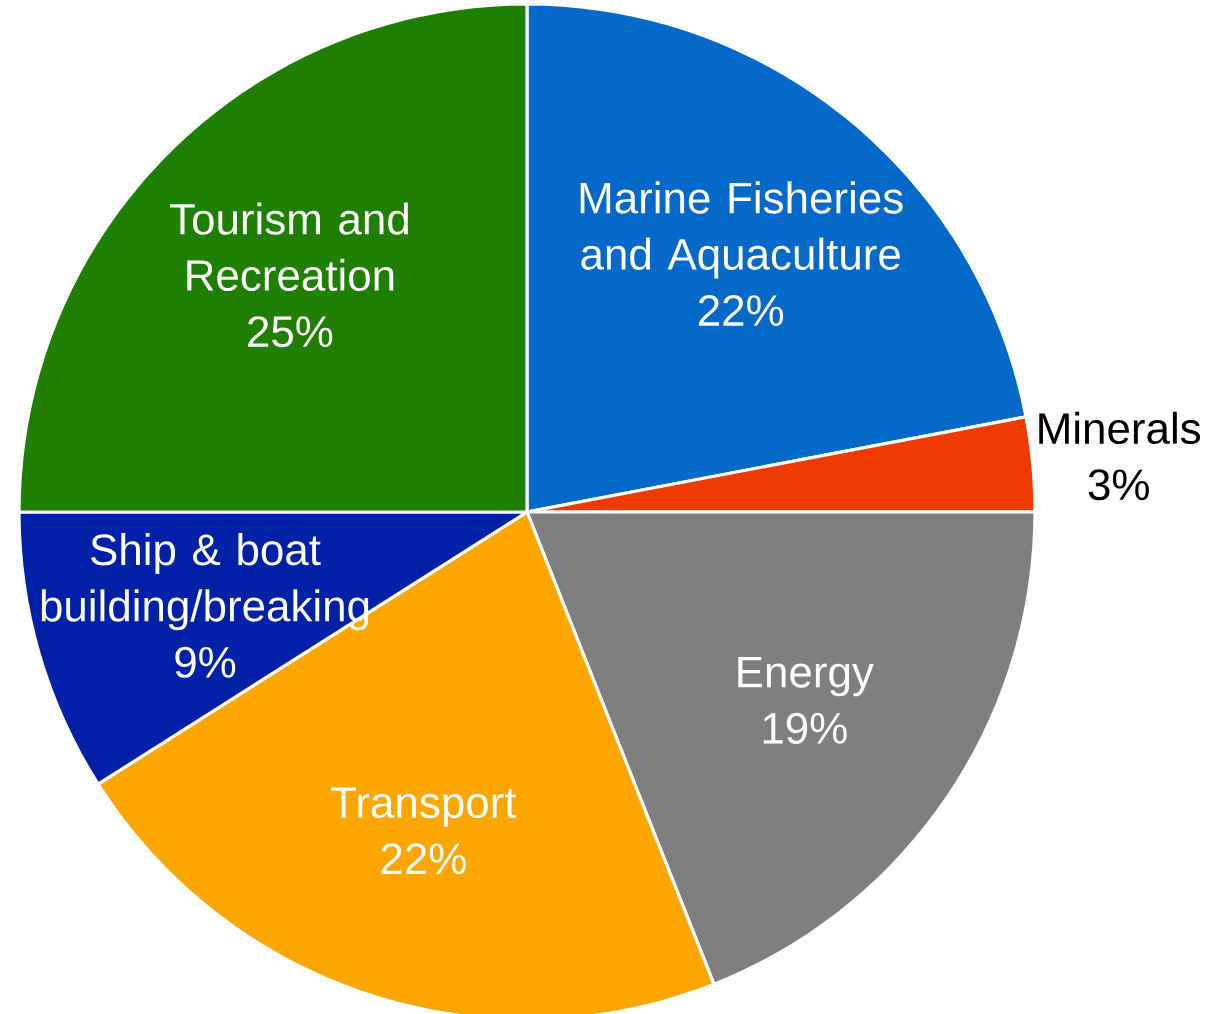 This screenshot has width=1217, height=1014. What do you see at coordinates (1118, 485) in the screenshot?
I see `data-label: 3%` at bounding box center [1118, 485].